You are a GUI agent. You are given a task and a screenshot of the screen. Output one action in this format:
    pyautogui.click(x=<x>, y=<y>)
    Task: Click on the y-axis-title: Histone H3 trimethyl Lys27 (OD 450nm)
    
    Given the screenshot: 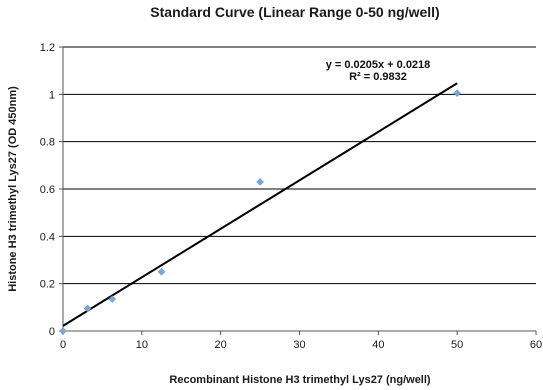 What is the action you would take?
    pyautogui.click(x=13, y=189)
    